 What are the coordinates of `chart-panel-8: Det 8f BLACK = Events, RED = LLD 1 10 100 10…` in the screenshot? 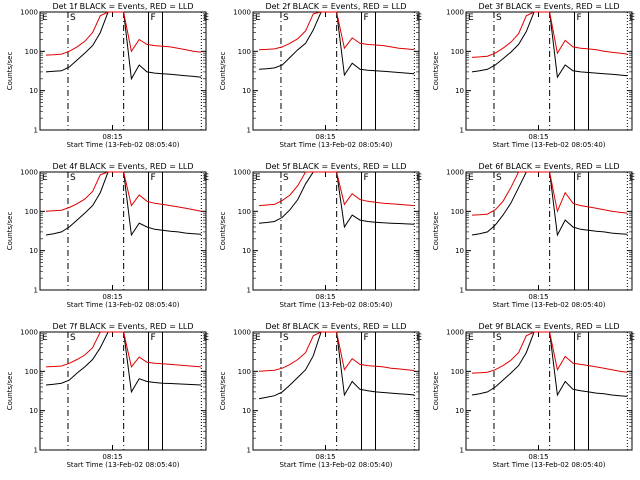 It's located at (320, 395).